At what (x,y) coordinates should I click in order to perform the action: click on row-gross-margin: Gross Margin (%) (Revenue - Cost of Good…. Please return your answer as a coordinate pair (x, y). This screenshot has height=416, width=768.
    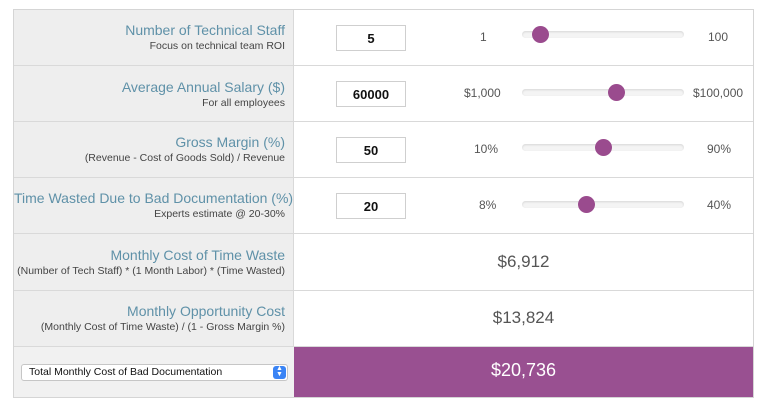
    Looking at the image, I should click on (383, 150).